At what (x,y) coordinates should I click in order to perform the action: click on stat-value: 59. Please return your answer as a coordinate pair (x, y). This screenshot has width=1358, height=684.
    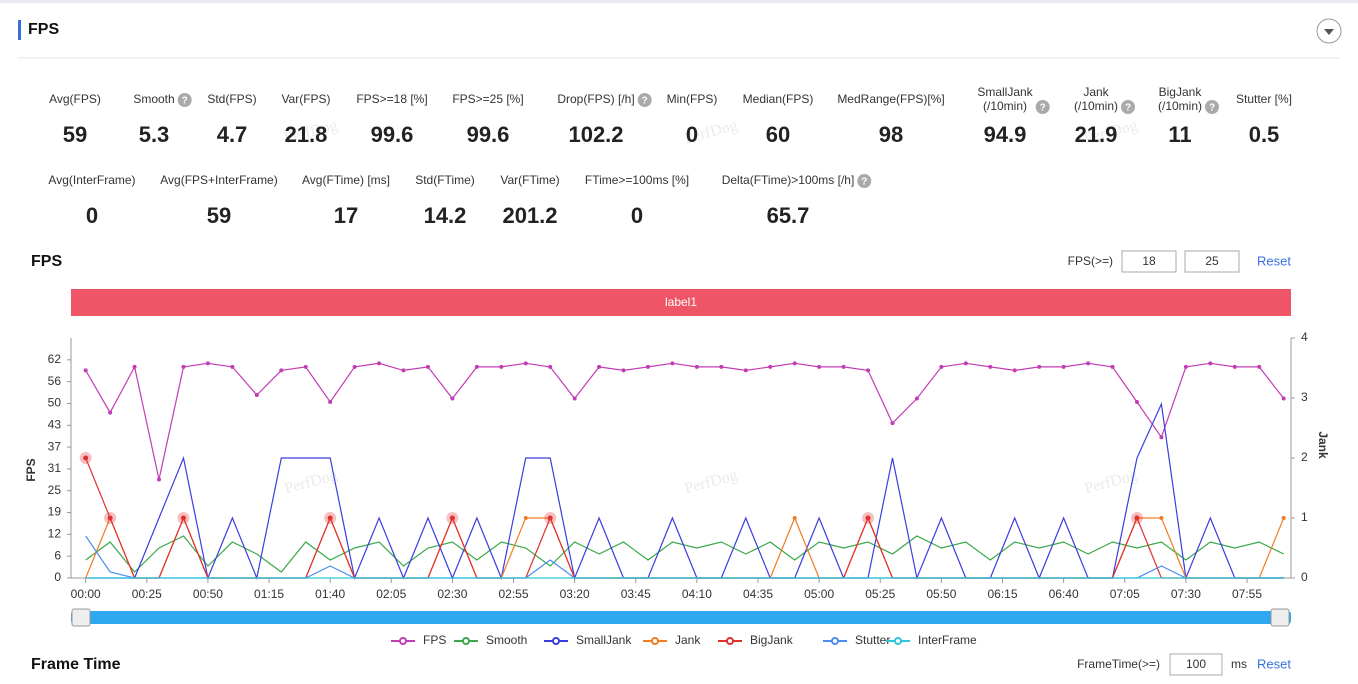
    Looking at the image, I should click on (219, 215).